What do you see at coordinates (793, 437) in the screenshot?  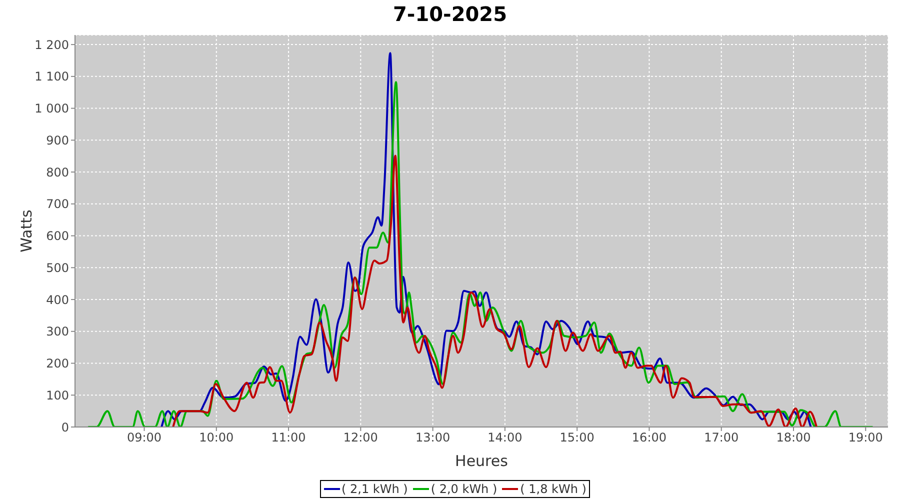 I see `x-tick-label: 18:00` at bounding box center [793, 437].